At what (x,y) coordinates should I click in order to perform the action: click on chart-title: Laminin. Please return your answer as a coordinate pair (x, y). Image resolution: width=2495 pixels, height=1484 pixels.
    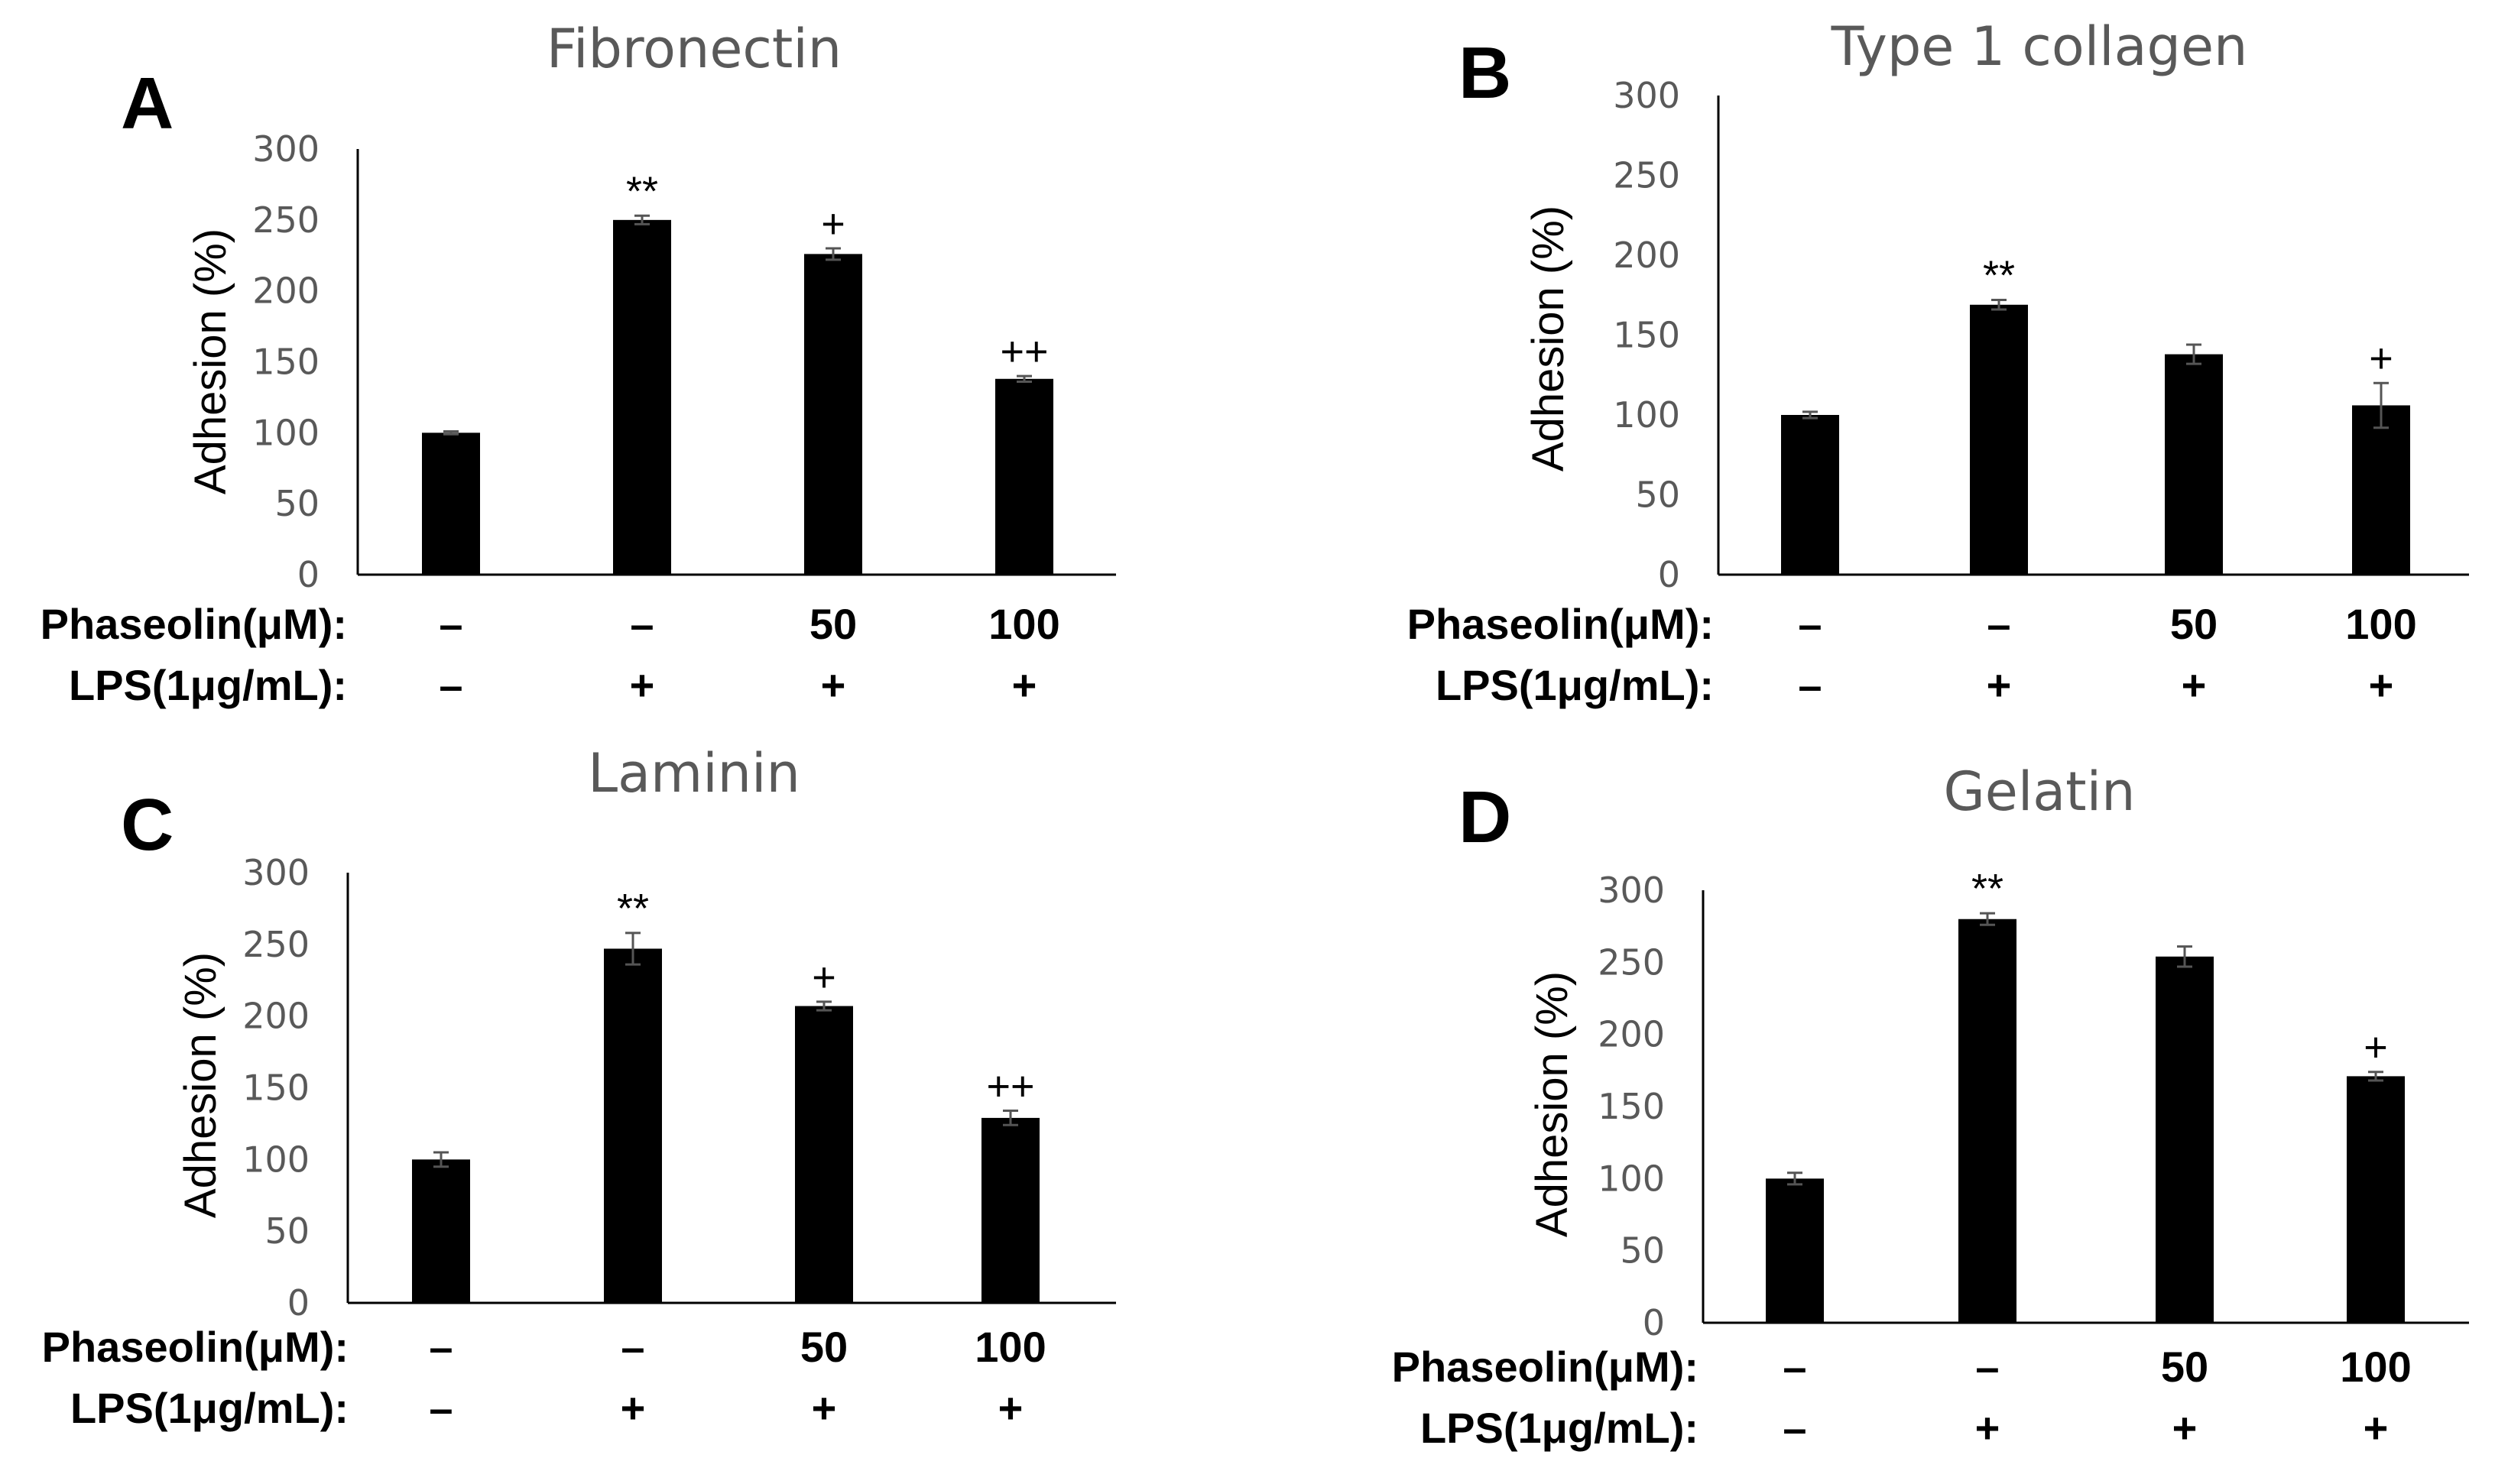
    Looking at the image, I should click on (694, 774).